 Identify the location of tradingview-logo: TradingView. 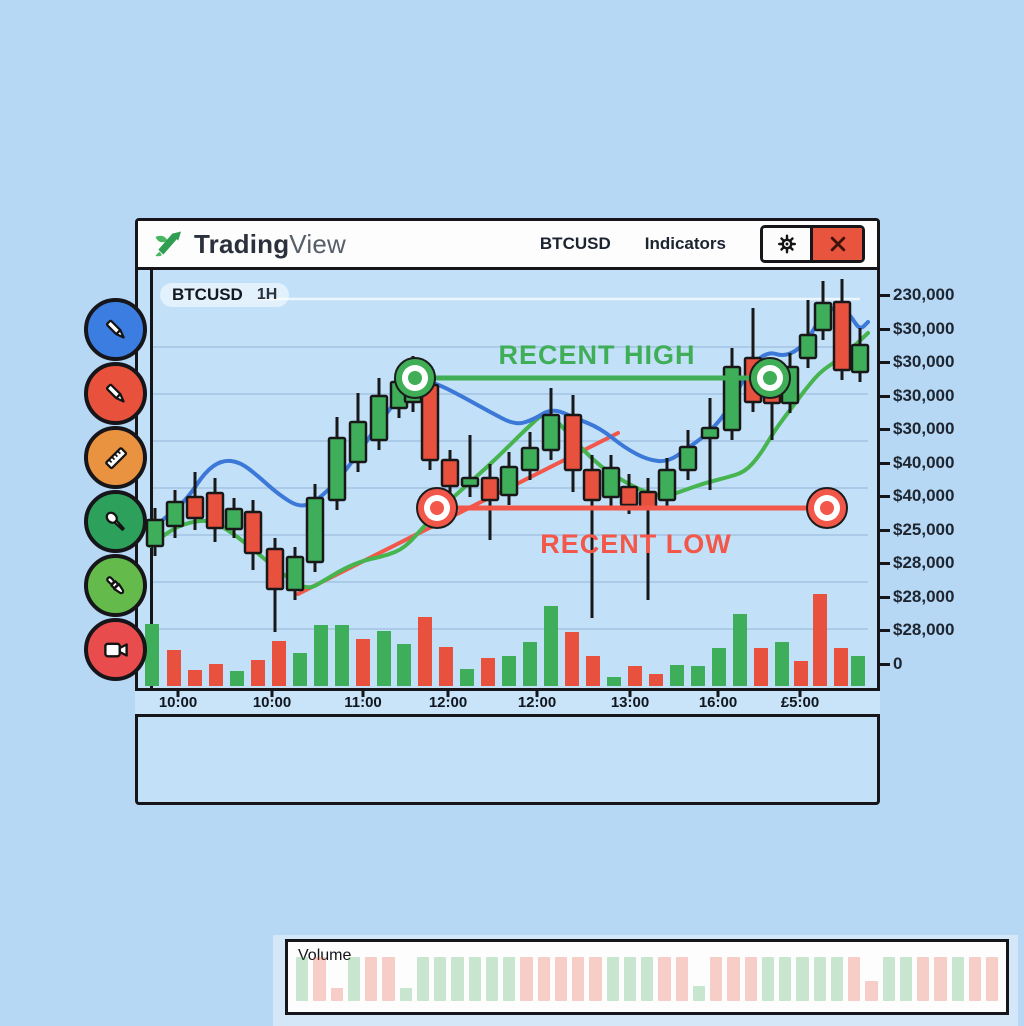
(249, 244).